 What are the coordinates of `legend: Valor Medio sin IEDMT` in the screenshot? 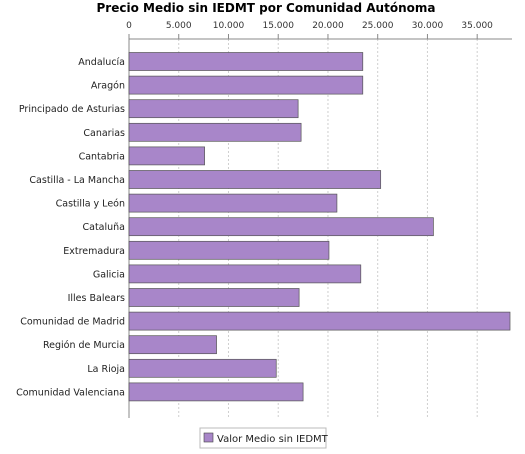 It's located at (264, 438).